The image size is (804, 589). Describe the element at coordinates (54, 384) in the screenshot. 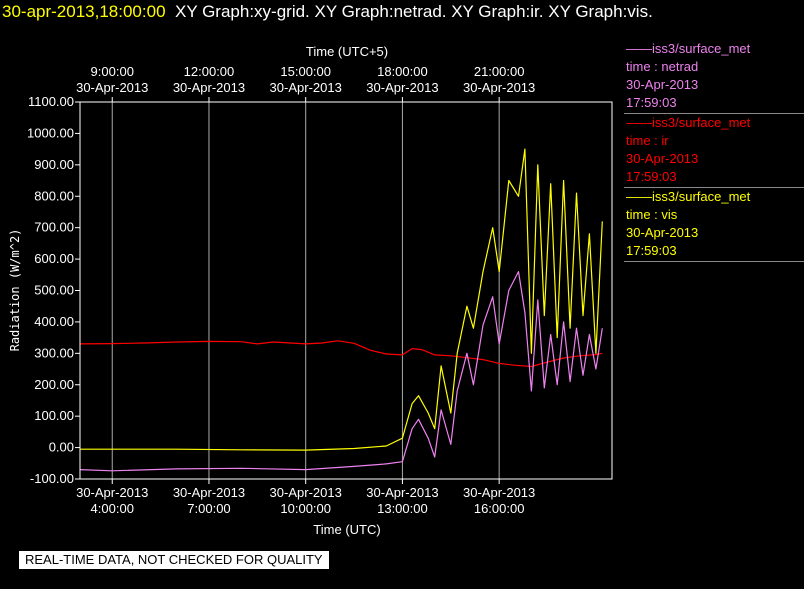

I see `y-tick-label: 200.00` at that location.